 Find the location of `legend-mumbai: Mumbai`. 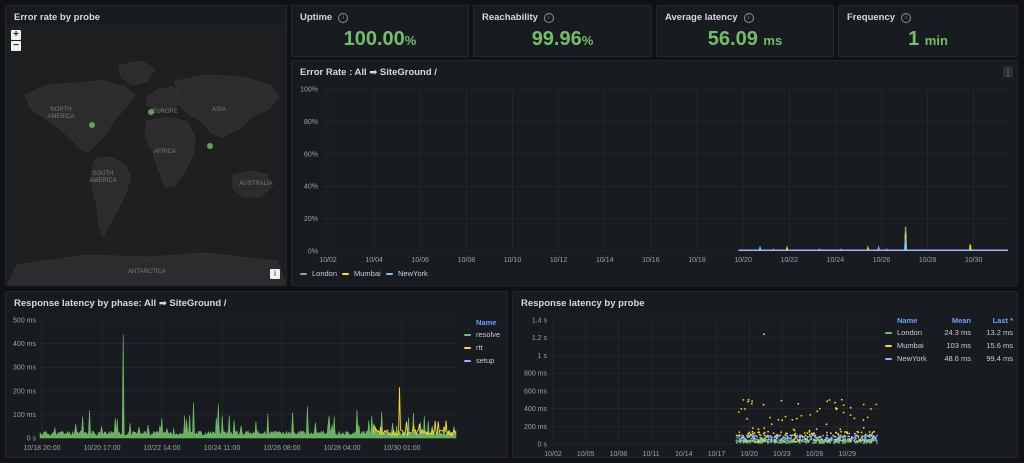

legend-mumbai: Mumbai is located at coordinates (361, 273).